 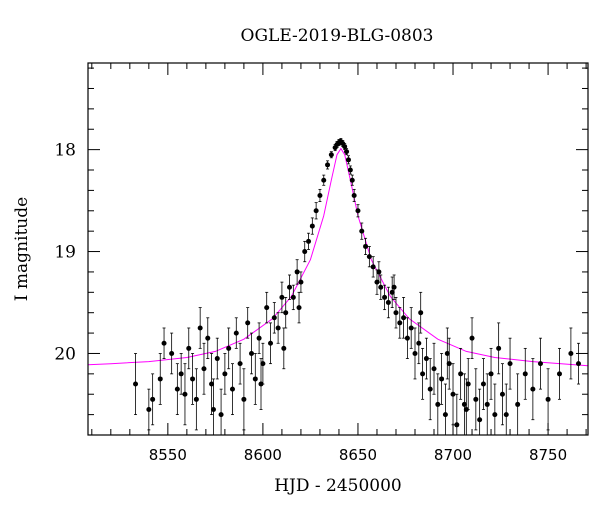 What do you see at coordinates (338, 486) in the screenshot?
I see `x-axis-label: HJD - 2450000` at bounding box center [338, 486].